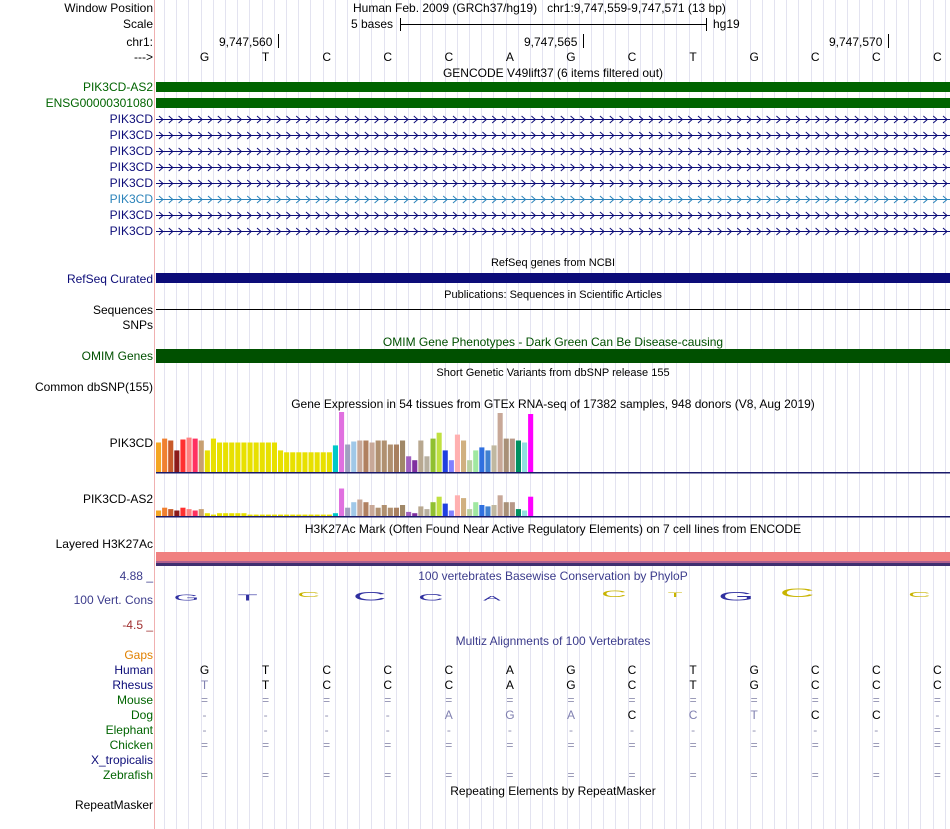 Image resolution: width=950 pixels, height=829 pixels. What do you see at coordinates (113, 805) in the screenshot?
I see `repeatmasker-label: RepeatMasker` at bounding box center [113, 805].